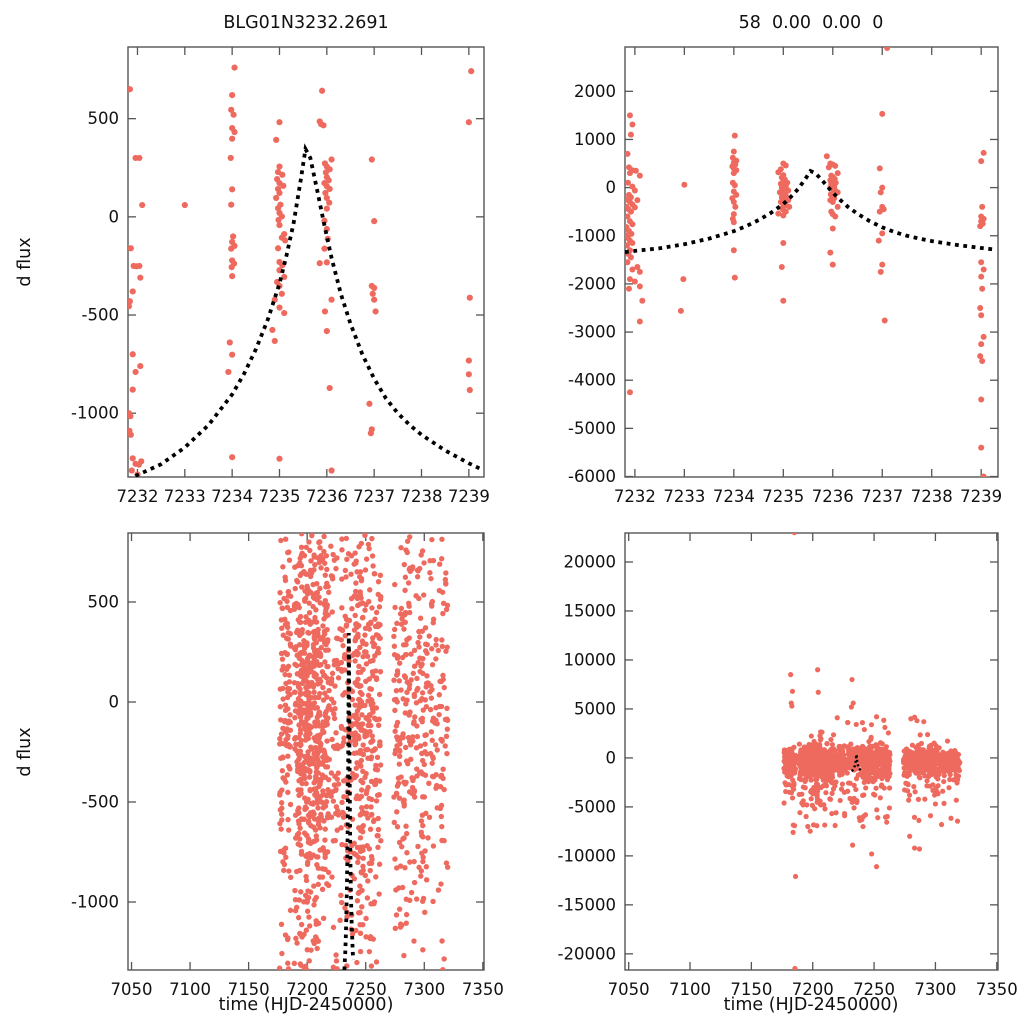 The width and height of the screenshot is (1024, 1024). What do you see at coordinates (595, 91) in the screenshot?
I see `svg-text: 2000` at bounding box center [595, 91].